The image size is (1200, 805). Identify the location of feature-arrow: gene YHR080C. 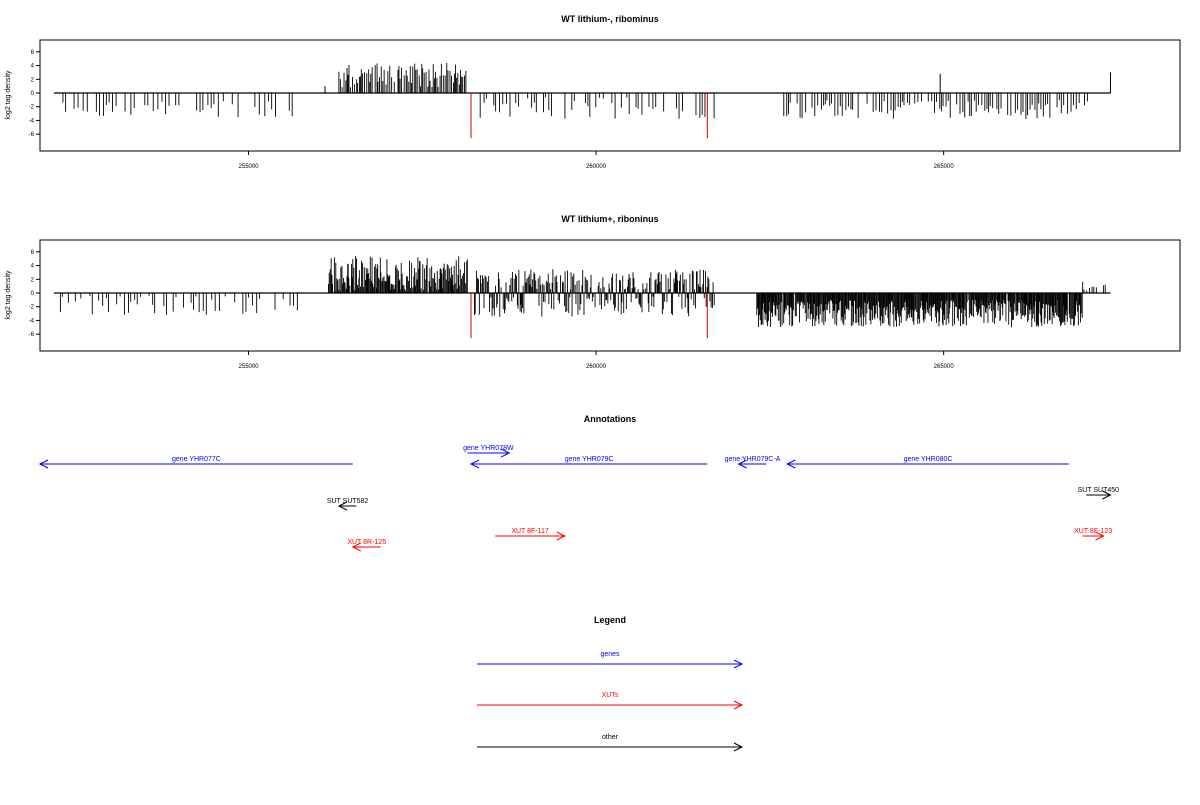
(927, 462).